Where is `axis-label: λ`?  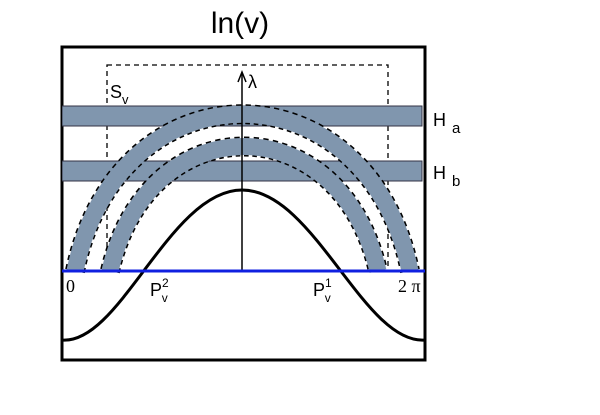
axis-label: λ is located at coordinates (252, 82).